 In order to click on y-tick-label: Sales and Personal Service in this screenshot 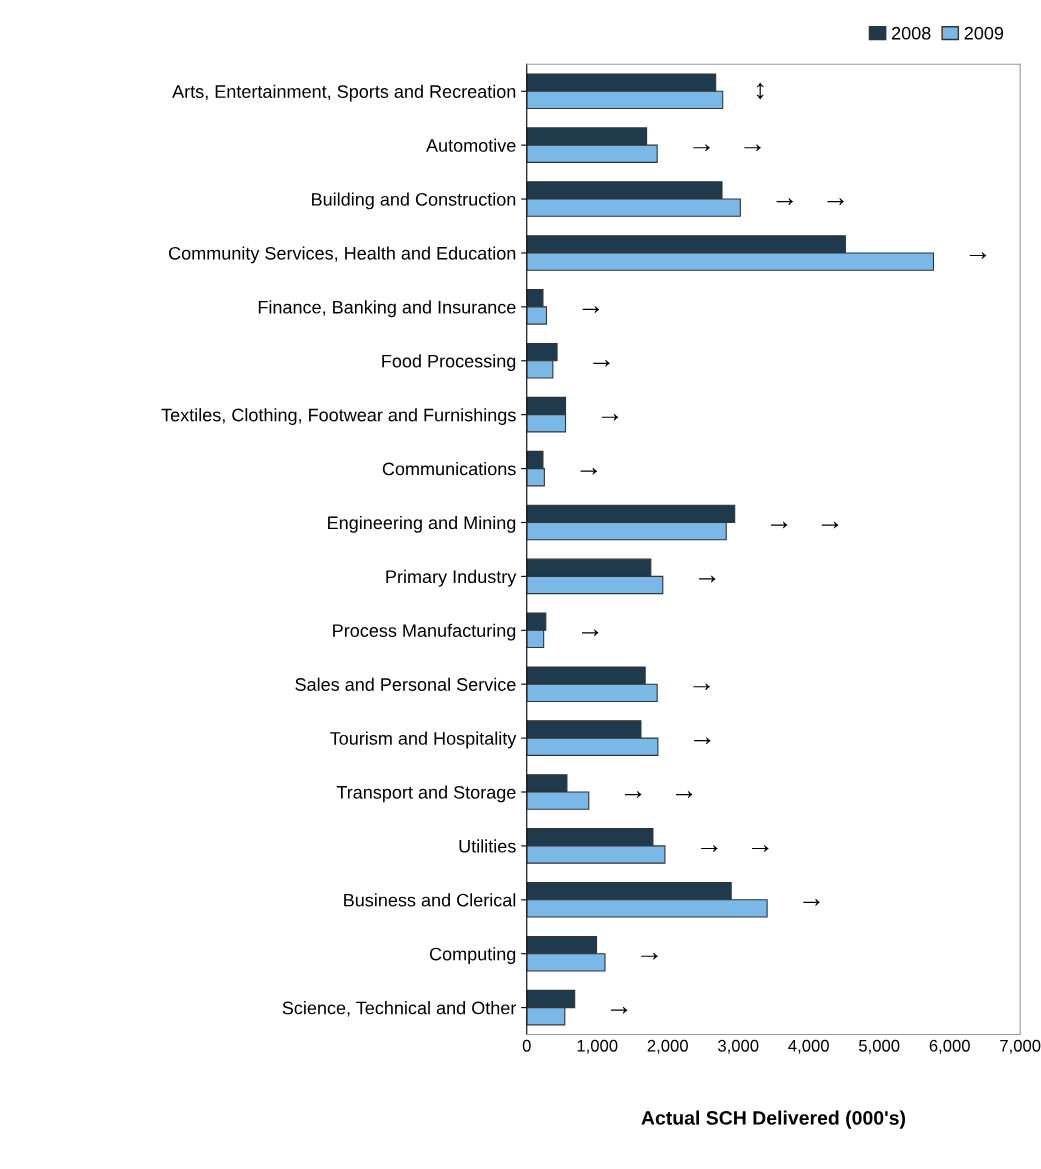, I will do `click(405, 684)`.